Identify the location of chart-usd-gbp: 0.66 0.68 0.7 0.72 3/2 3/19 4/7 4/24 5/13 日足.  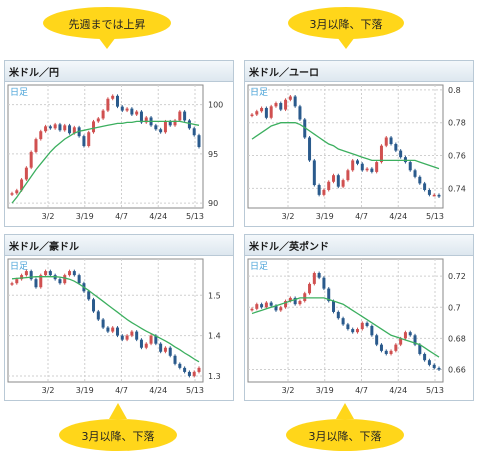
(356, 326).